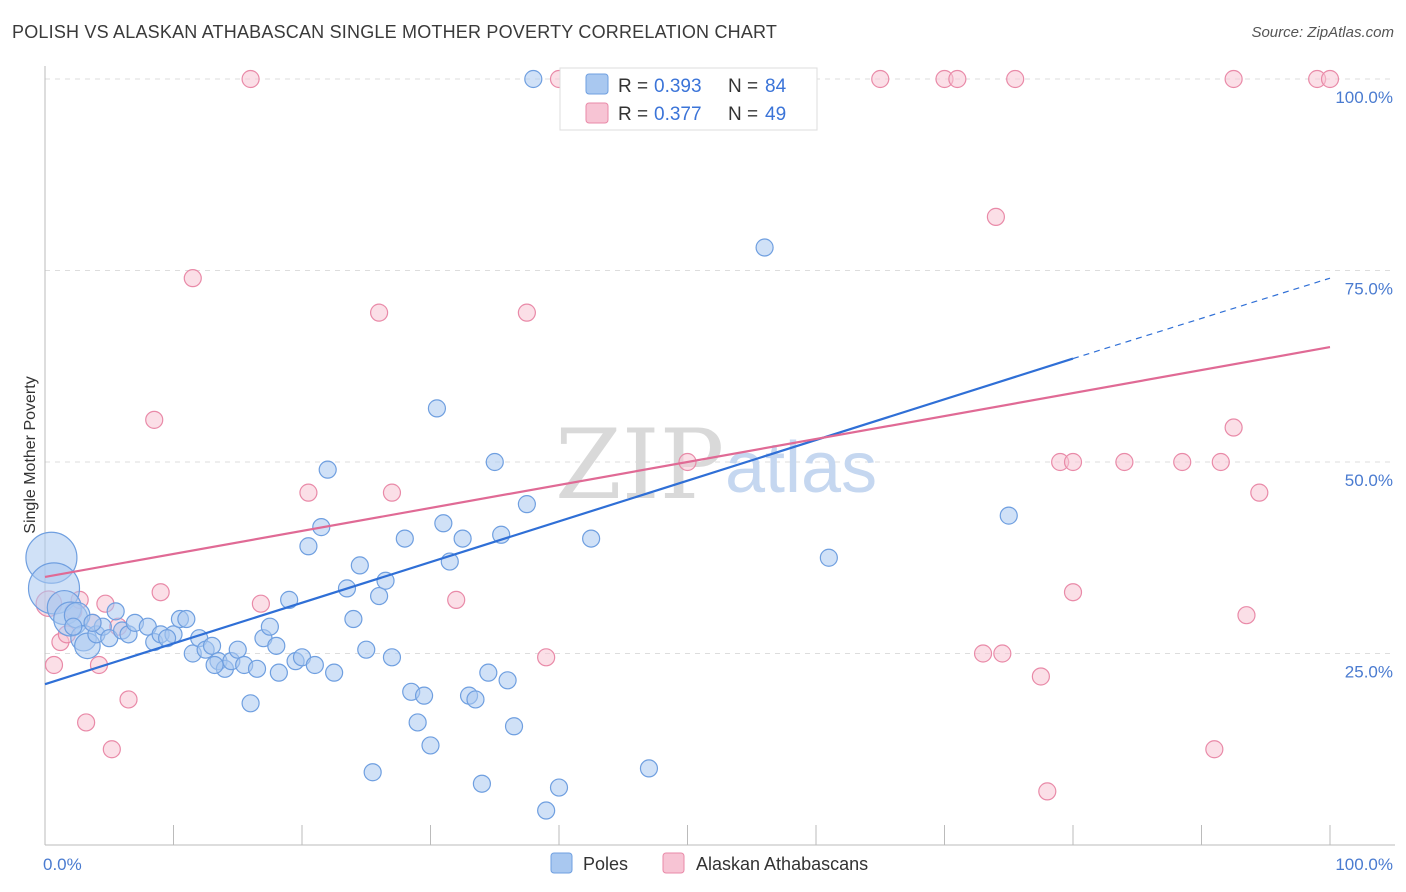 The height and width of the screenshot is (892, 1406). I want to click on legend-alaskan-n-value: 49, so click(775, 114).